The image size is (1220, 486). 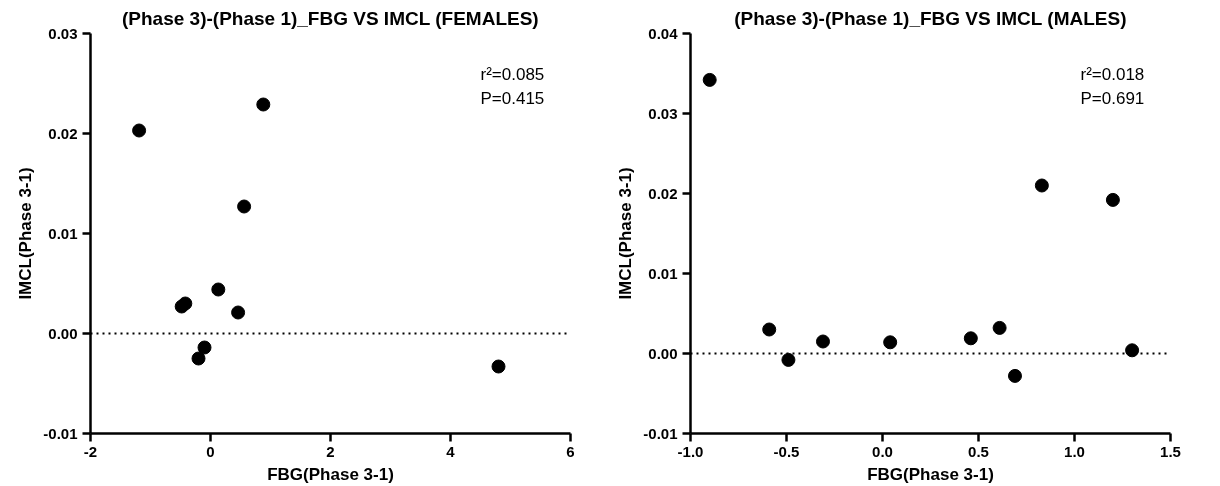 What do you see at coordinates (1112, 74) in the screenshot?
I see `annotation: r²=0.018` at bounding box center [1112, 74].